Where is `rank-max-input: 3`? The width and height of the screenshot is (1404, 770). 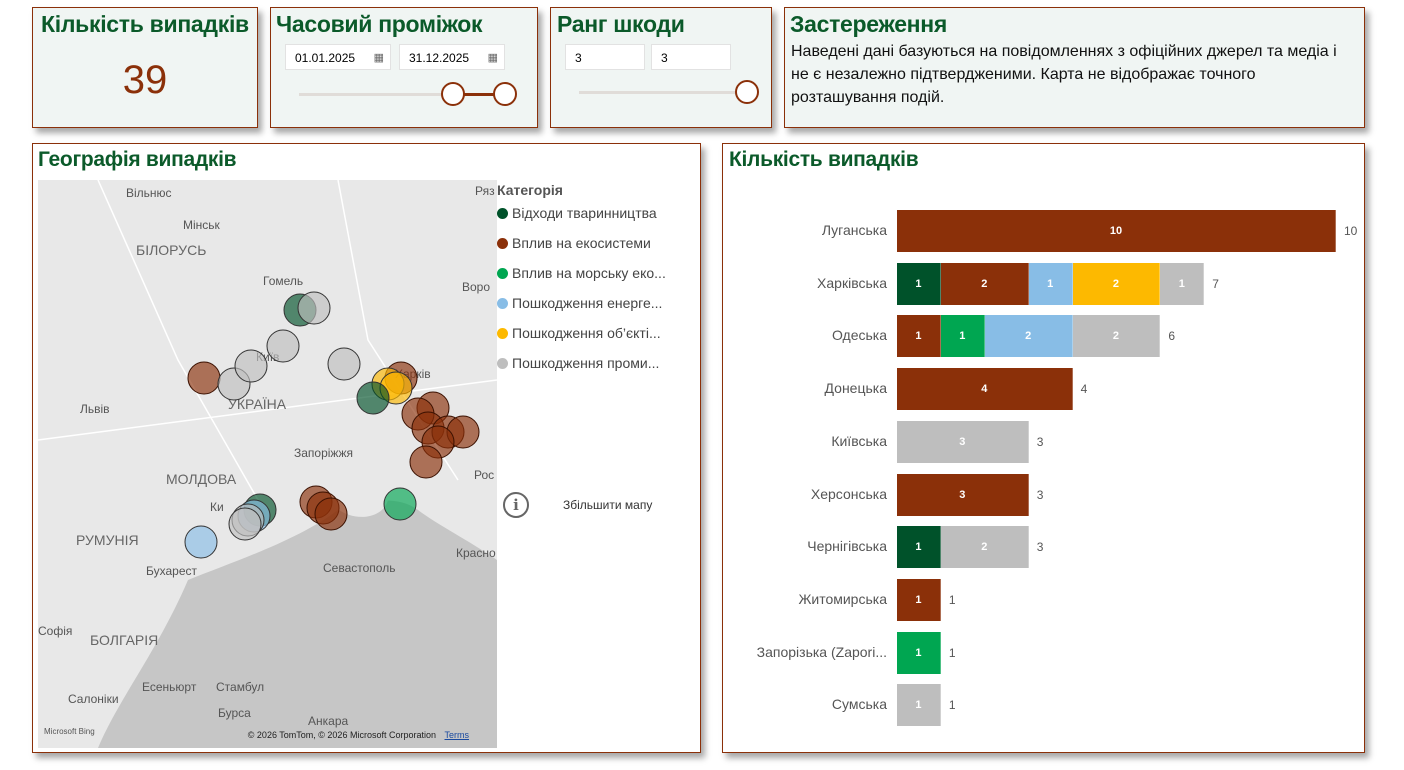
rank-max-input: 3 is located at coordinates (691, 57).